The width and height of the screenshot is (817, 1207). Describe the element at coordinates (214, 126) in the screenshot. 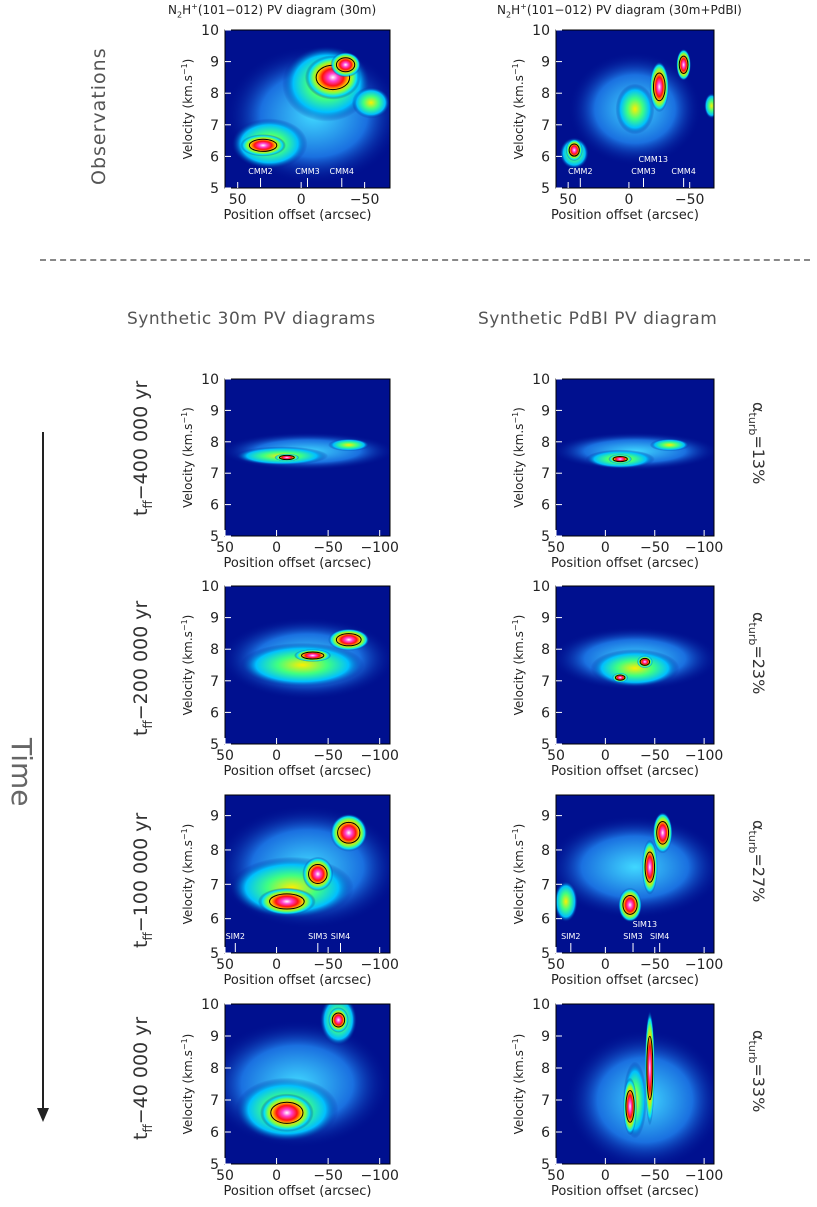

I see `y-tick-label-obs-30m-2: 7` at that location.